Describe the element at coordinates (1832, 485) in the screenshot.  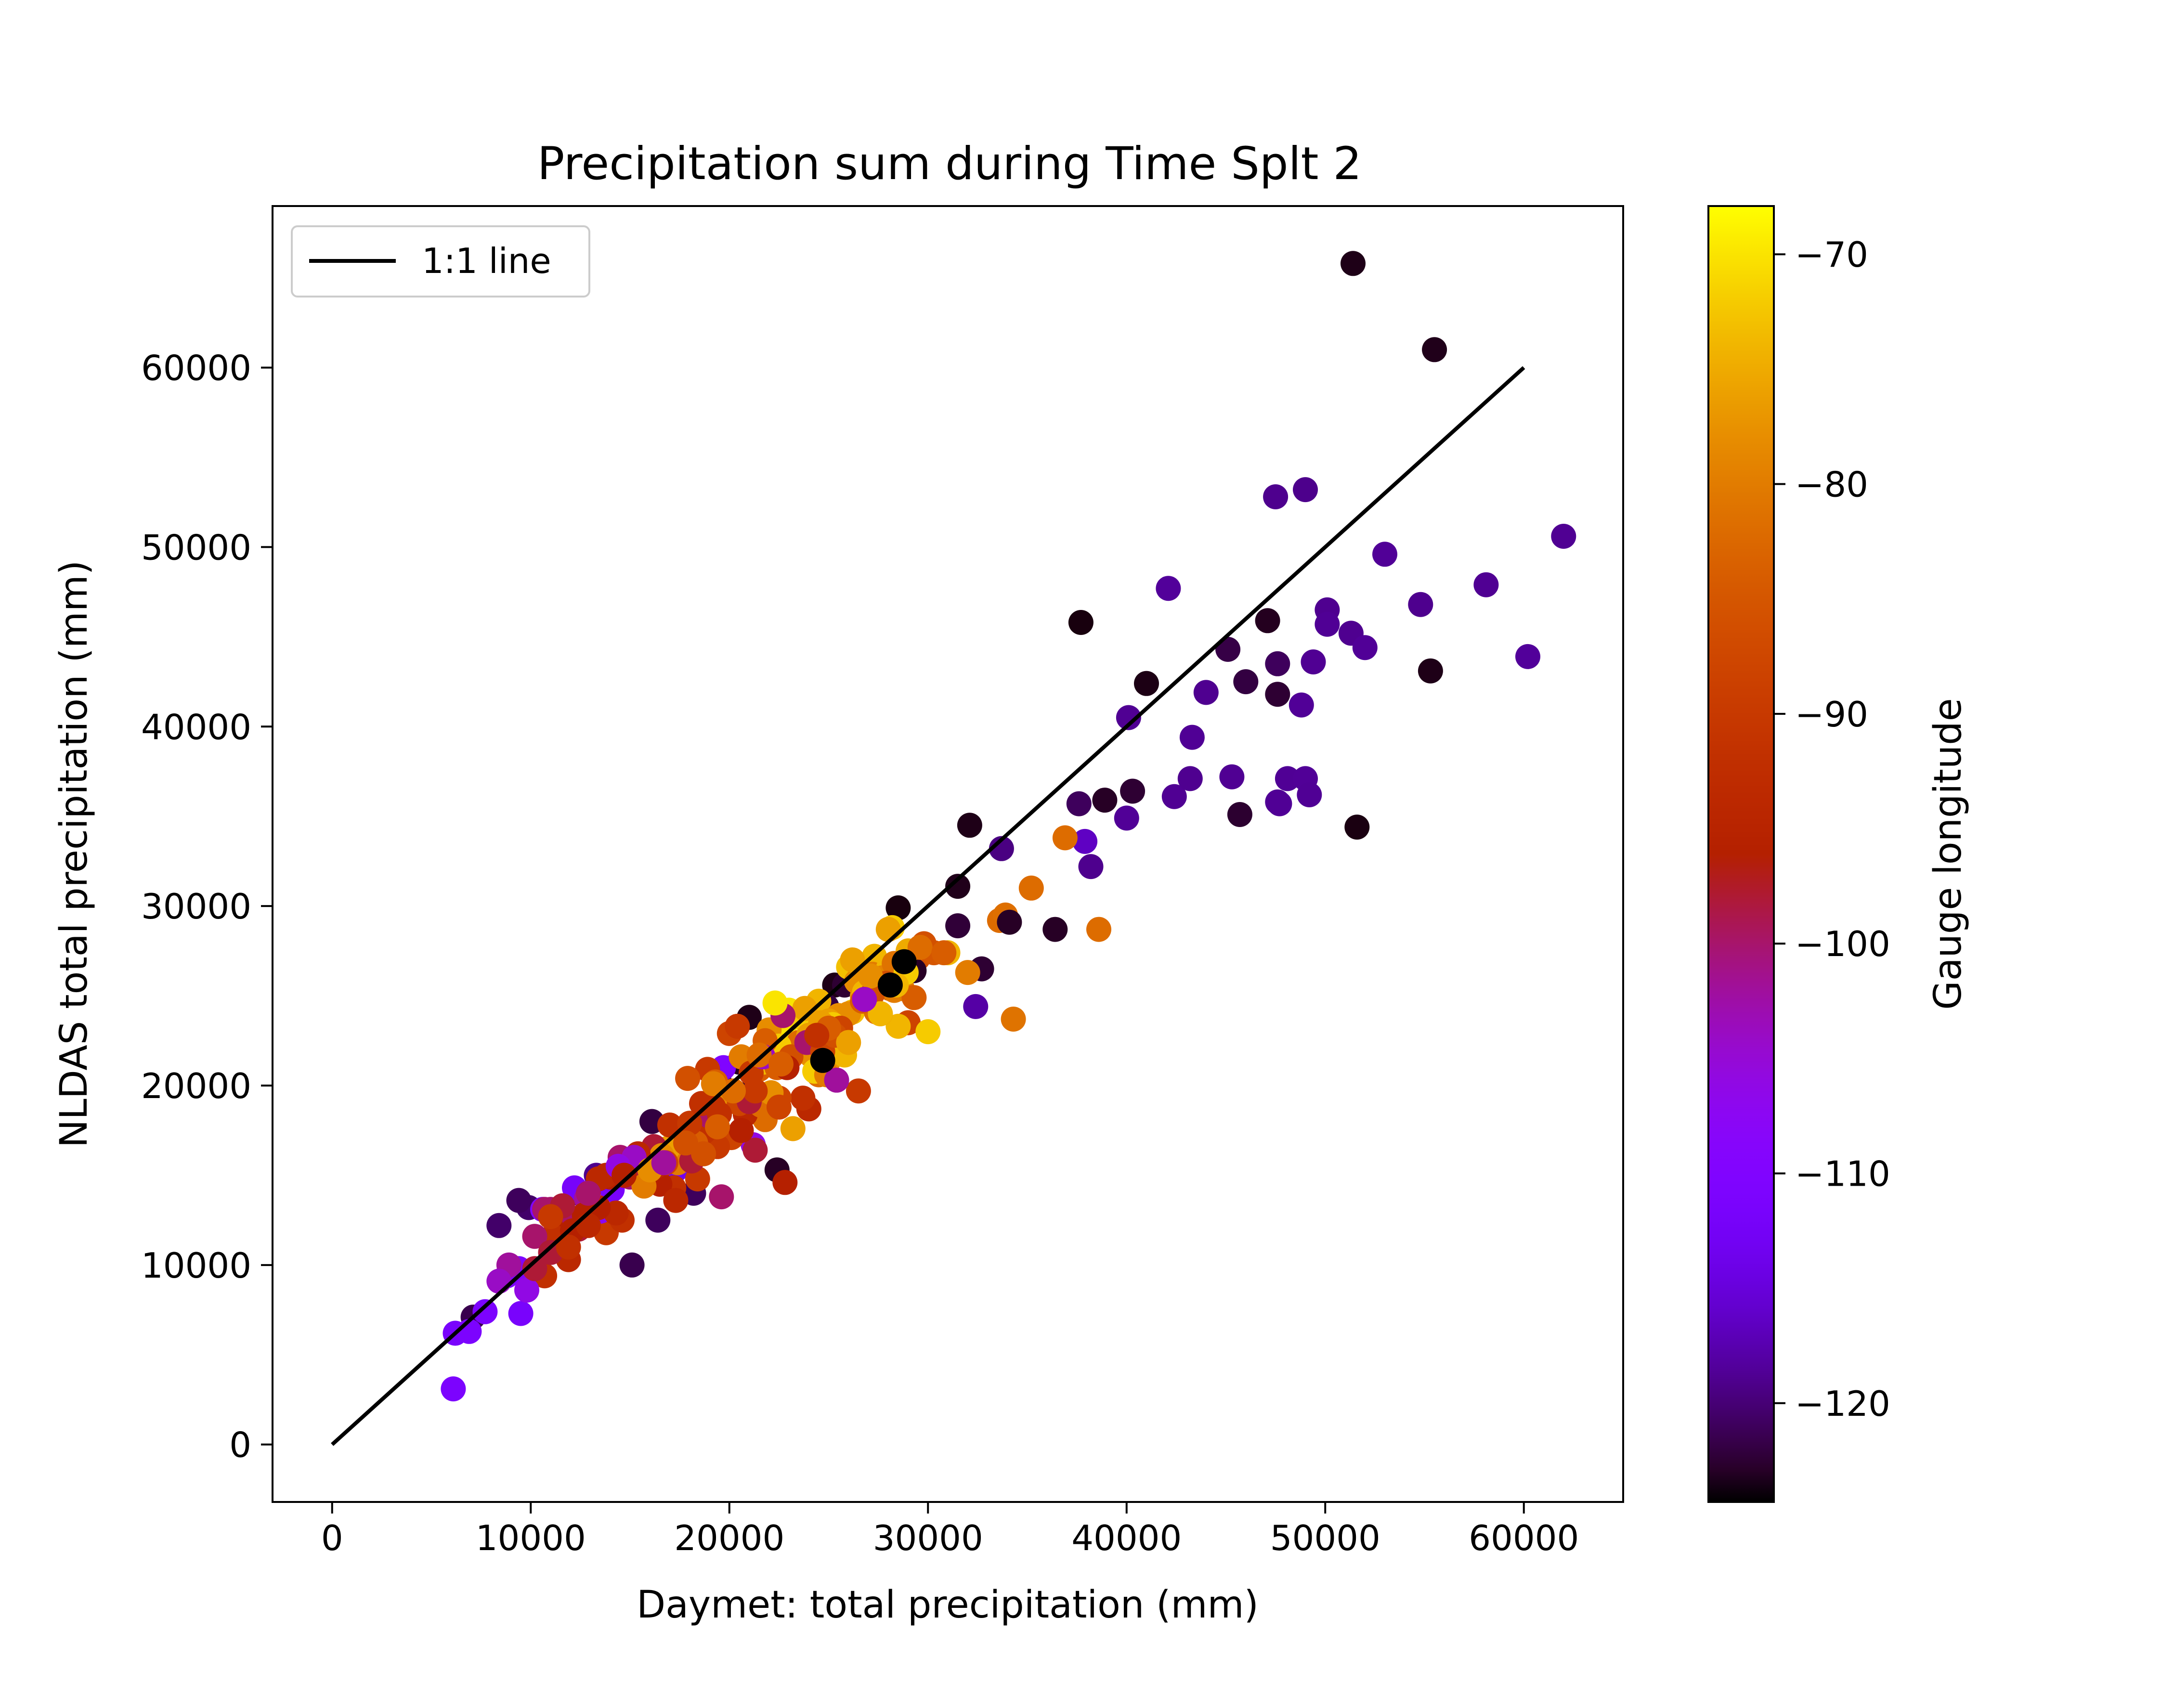
I see `colorbar-tick-label: −80` at that location.